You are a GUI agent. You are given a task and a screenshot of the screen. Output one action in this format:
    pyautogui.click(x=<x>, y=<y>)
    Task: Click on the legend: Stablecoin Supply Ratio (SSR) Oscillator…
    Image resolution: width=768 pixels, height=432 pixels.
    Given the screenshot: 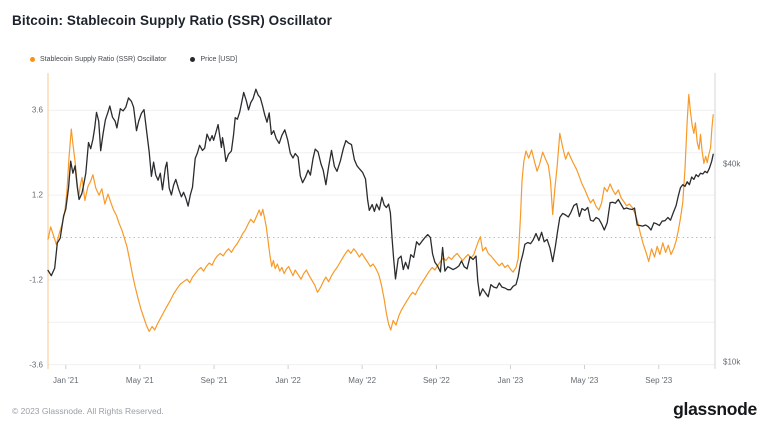 What is the action you would take?
    pyautogui.click(x=133, y=59)
    